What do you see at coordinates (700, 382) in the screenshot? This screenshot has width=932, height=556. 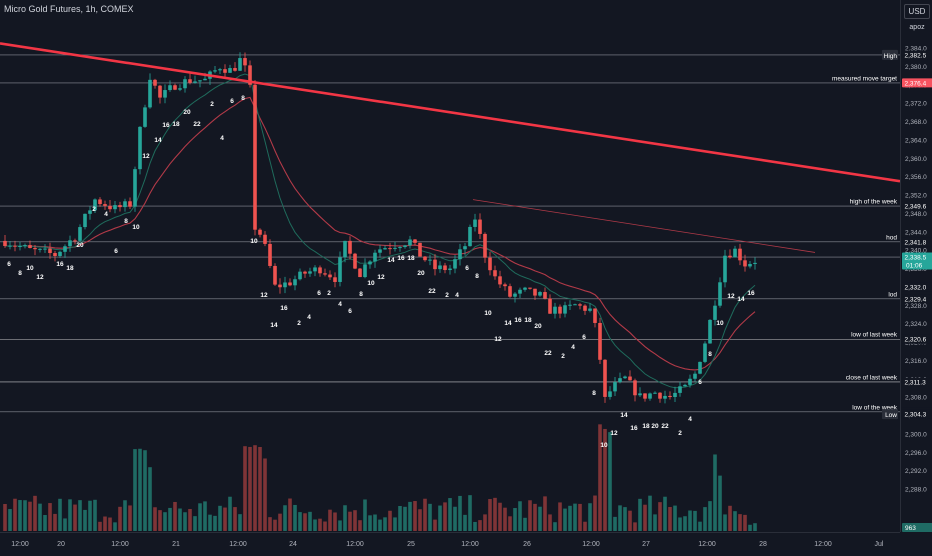 I see `bar-count-label: 6` at bounding box center [700, 382].